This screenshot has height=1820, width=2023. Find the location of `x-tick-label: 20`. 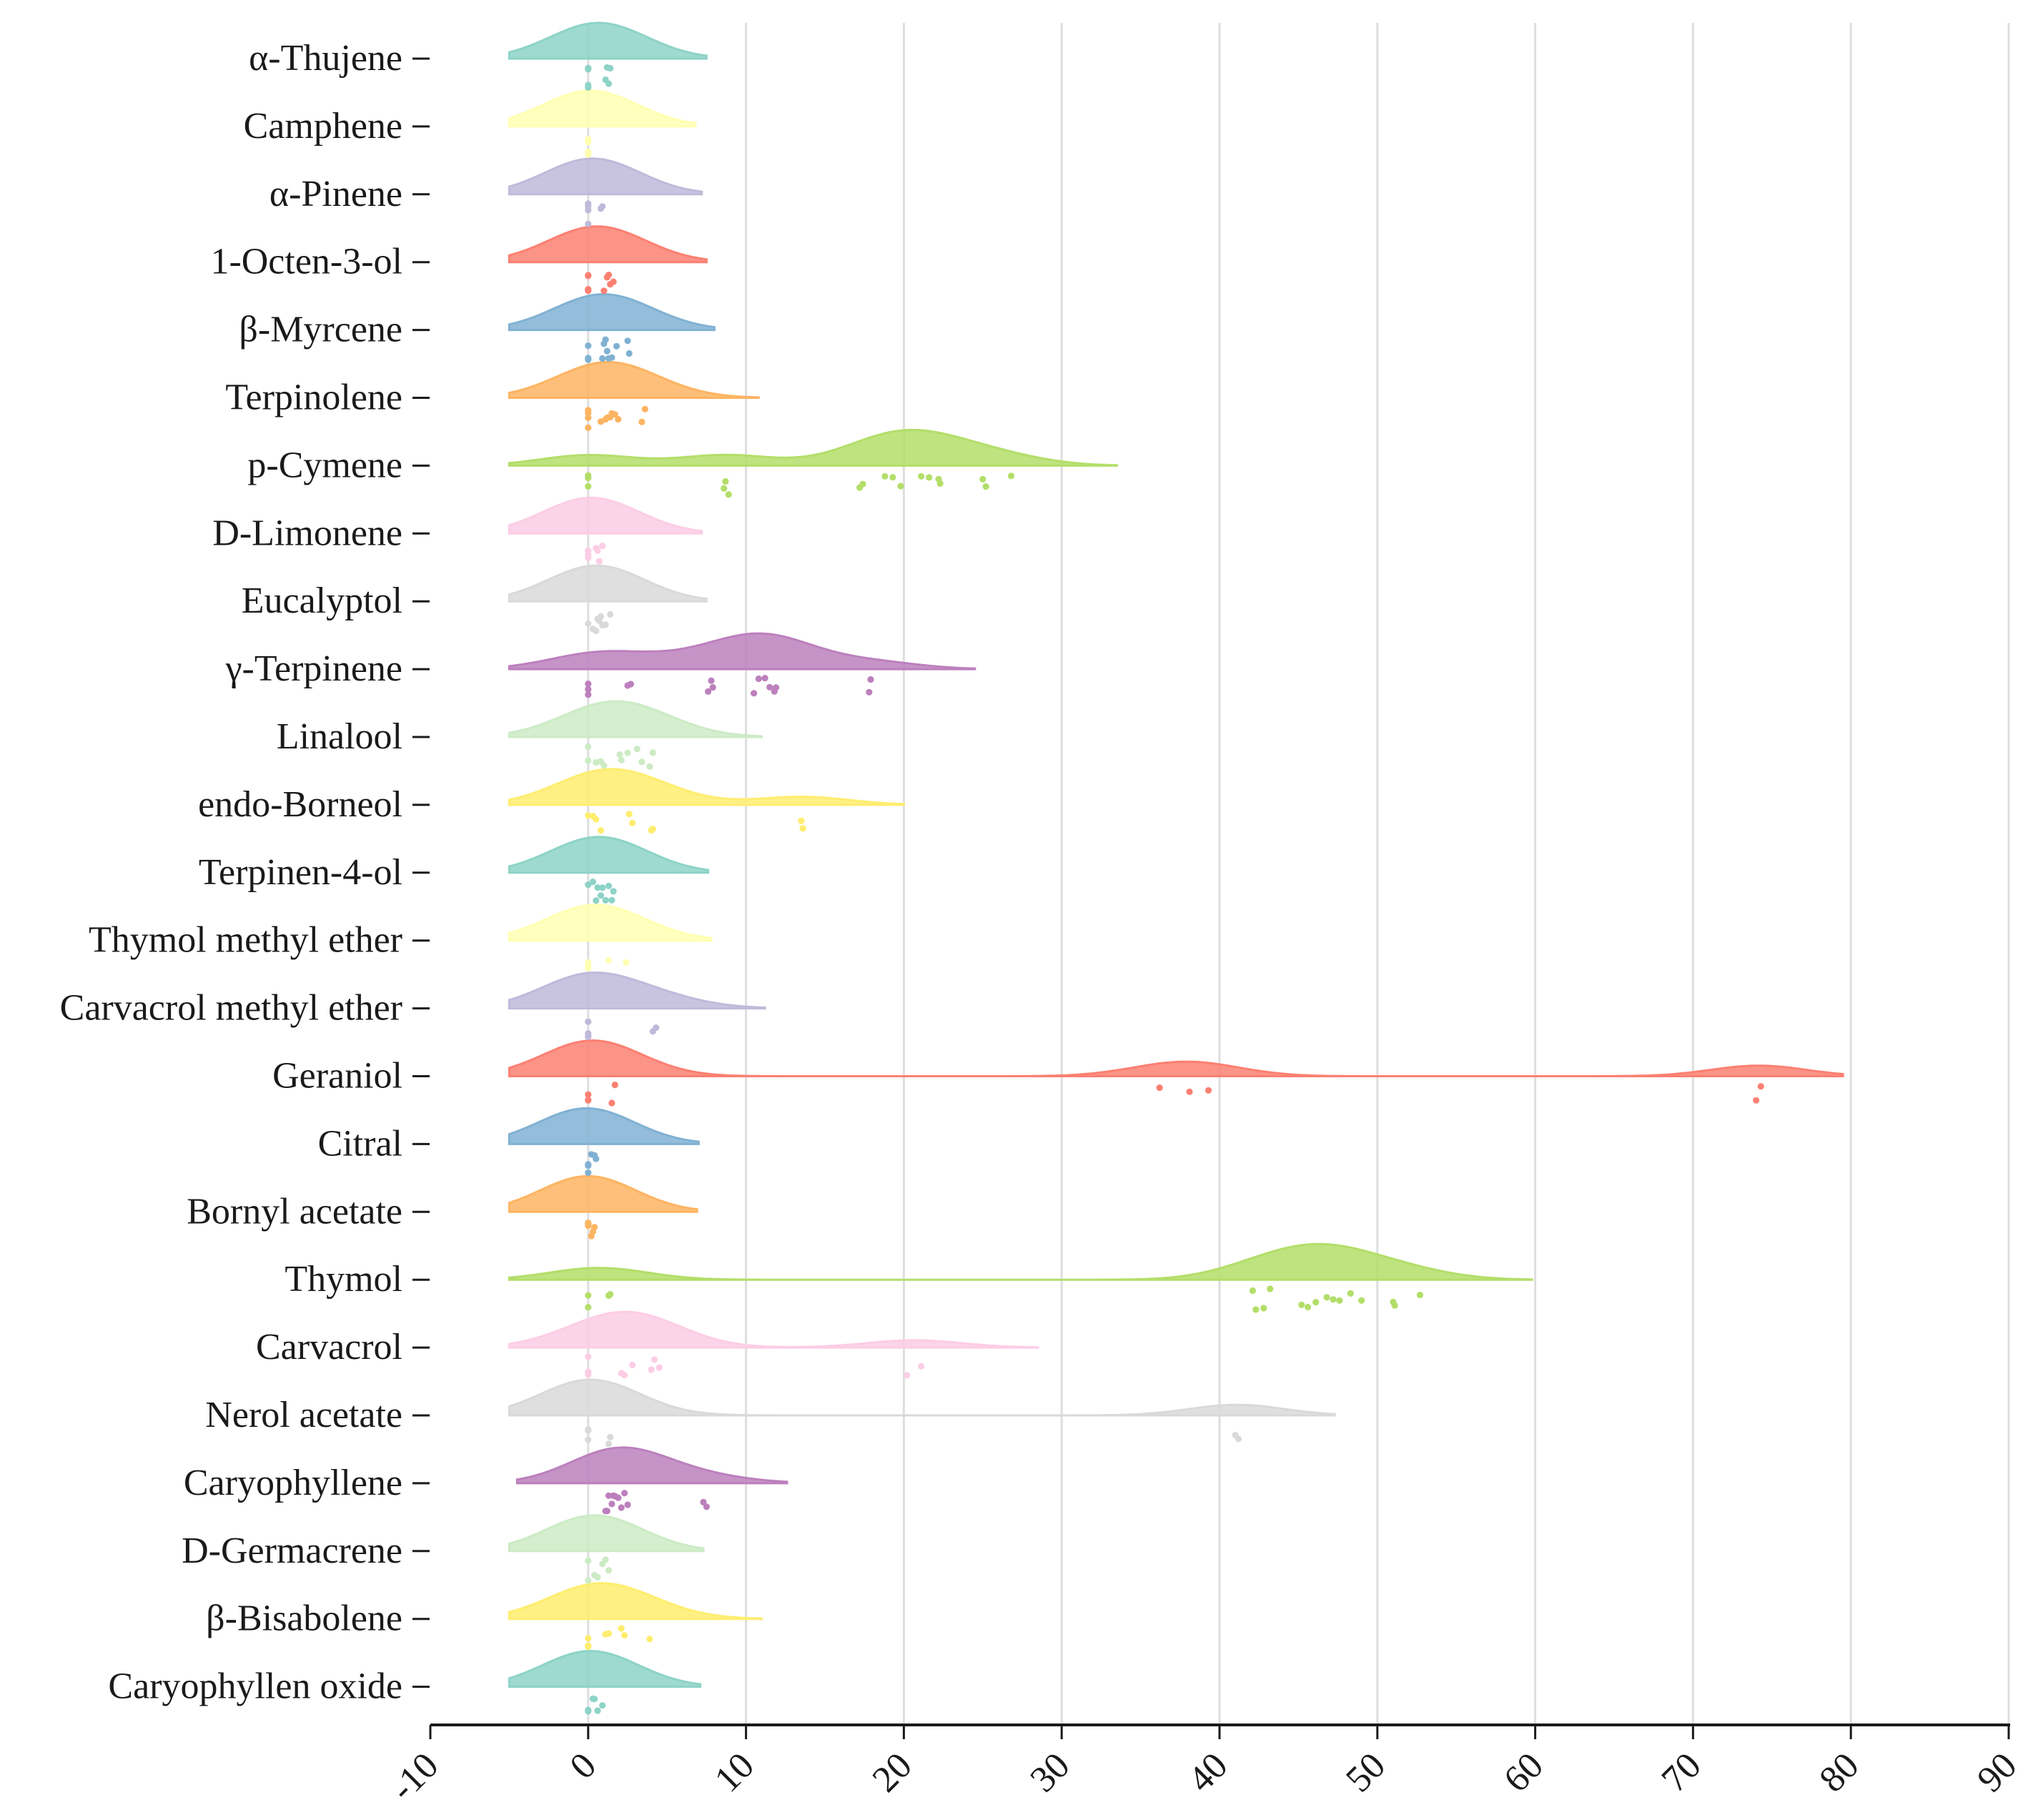

x-tick-label: 20 is located at coordinates (892, 1772).